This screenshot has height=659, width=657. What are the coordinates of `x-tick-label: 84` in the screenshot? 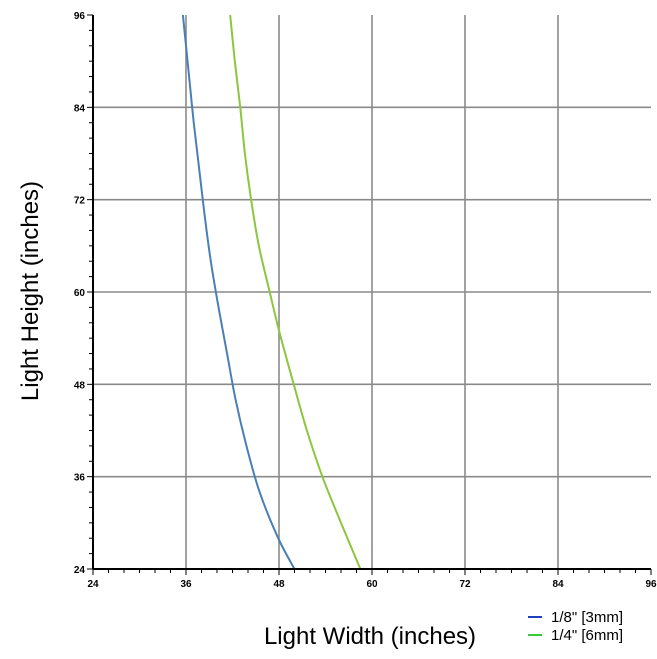 It's located at (558, 584).